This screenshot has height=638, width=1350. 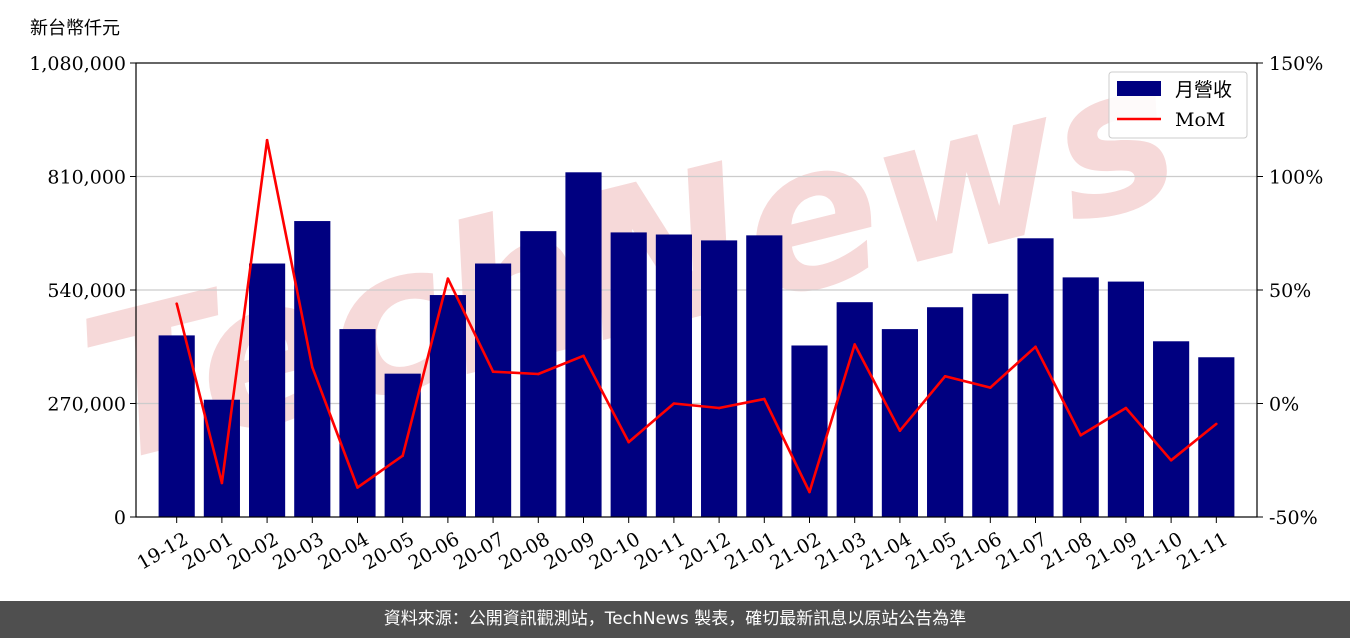 What do you see at coordinates (208, 551) in the screenshot?
I see `x-tick-label: 20-01` at bounding box center [208, 551].